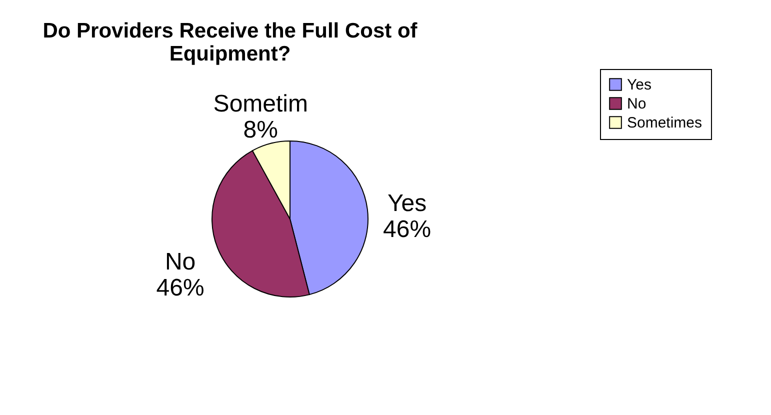  I want to click on data-label: Yes 46%, so click(407, 217).